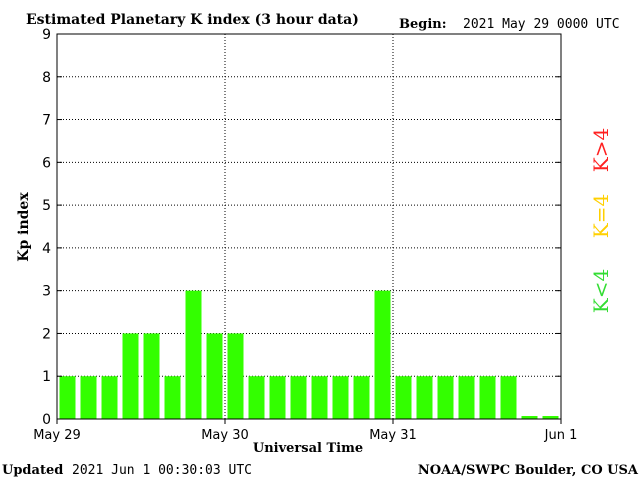 The width and height of the screenshot is (640, 480). I want to click on x-axis-label: Universal Time, so click(308, 448).